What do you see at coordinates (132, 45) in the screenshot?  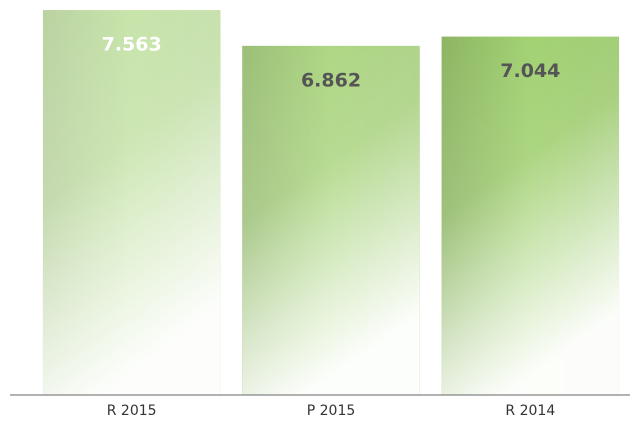 I see `value-label: 7.563` at bounding box center [132, 45].